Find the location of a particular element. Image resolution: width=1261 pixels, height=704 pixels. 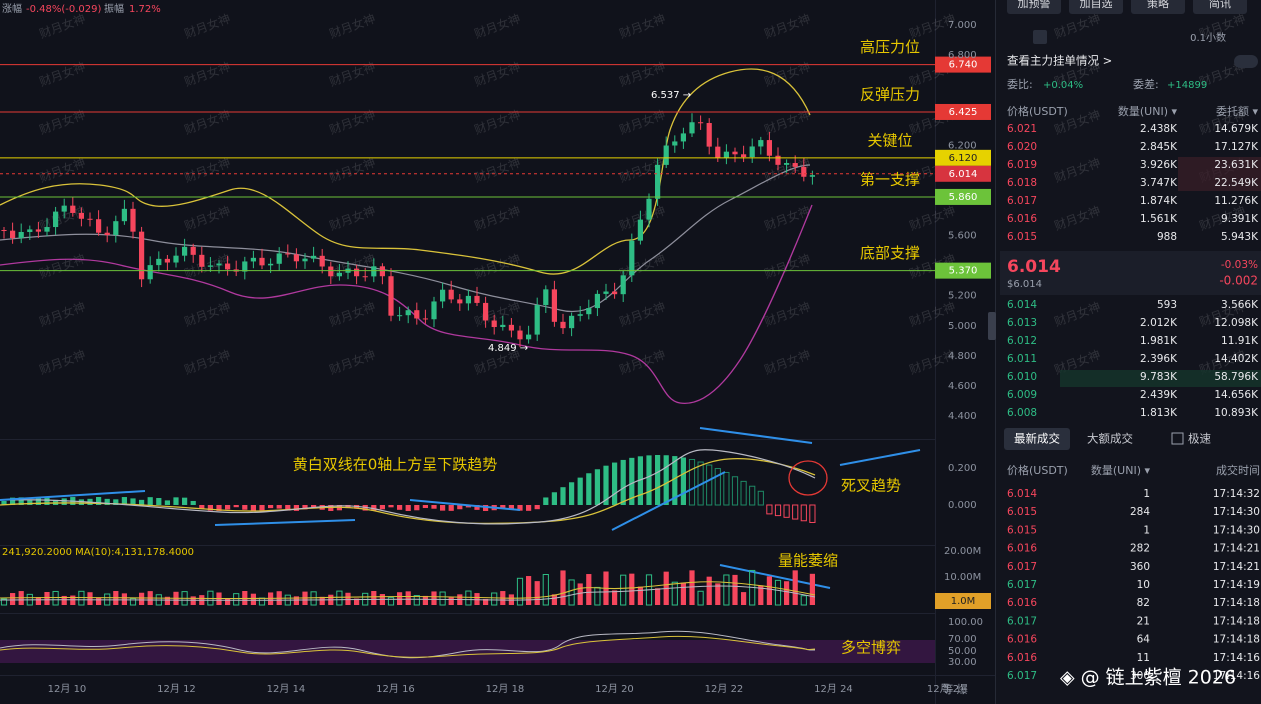

toggle is located at coordinates (1246, 61).